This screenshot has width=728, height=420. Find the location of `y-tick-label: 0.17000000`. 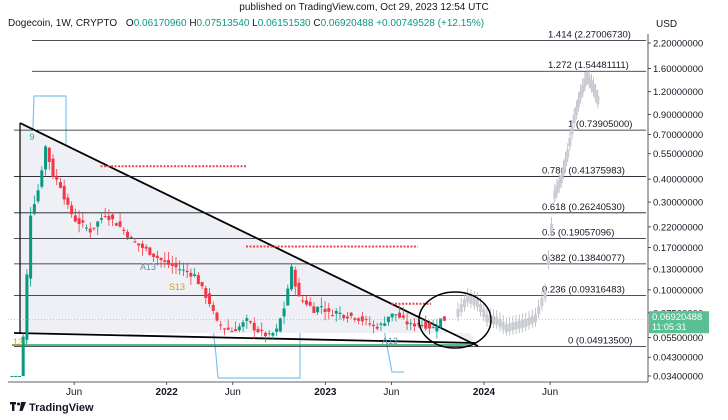

y-tick-label: 0.17000000 is located at coordinates (678, 248).